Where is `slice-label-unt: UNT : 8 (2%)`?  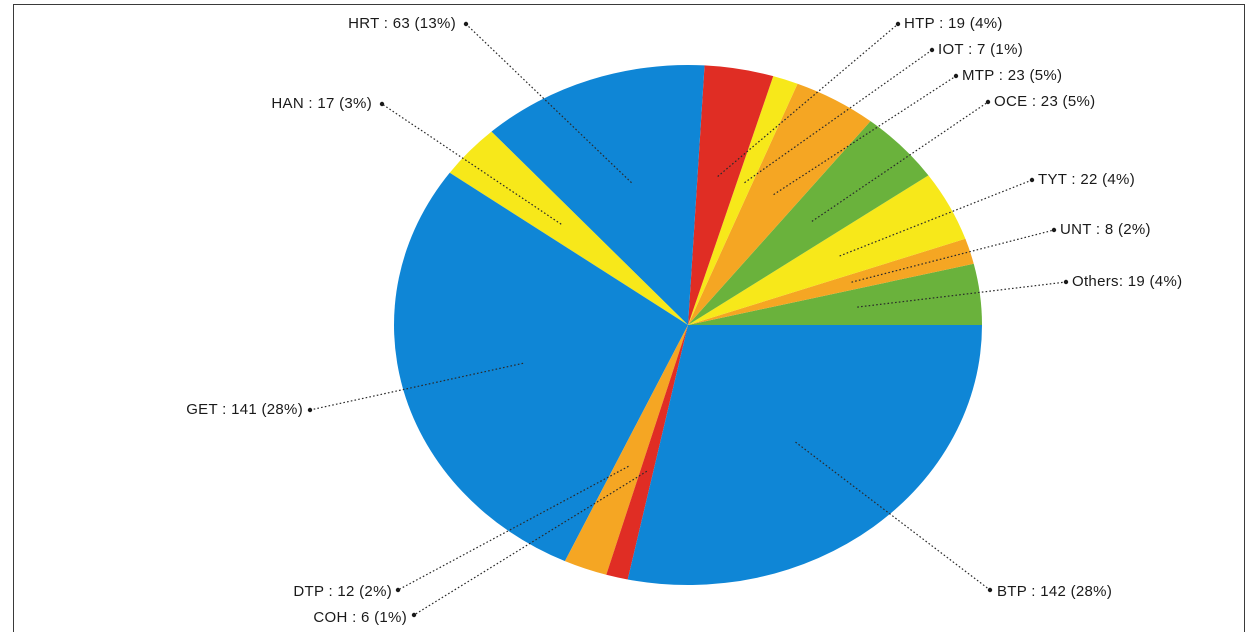 slice-label-unt: UNT : 8 (2%) is located at coordinates (1105, 229).